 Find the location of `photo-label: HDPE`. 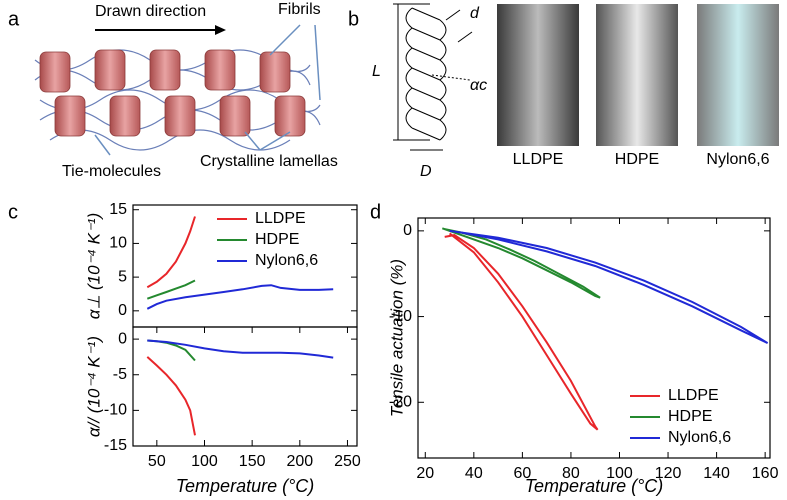

photo-label: HDPE is located at coordinates (637, 159).